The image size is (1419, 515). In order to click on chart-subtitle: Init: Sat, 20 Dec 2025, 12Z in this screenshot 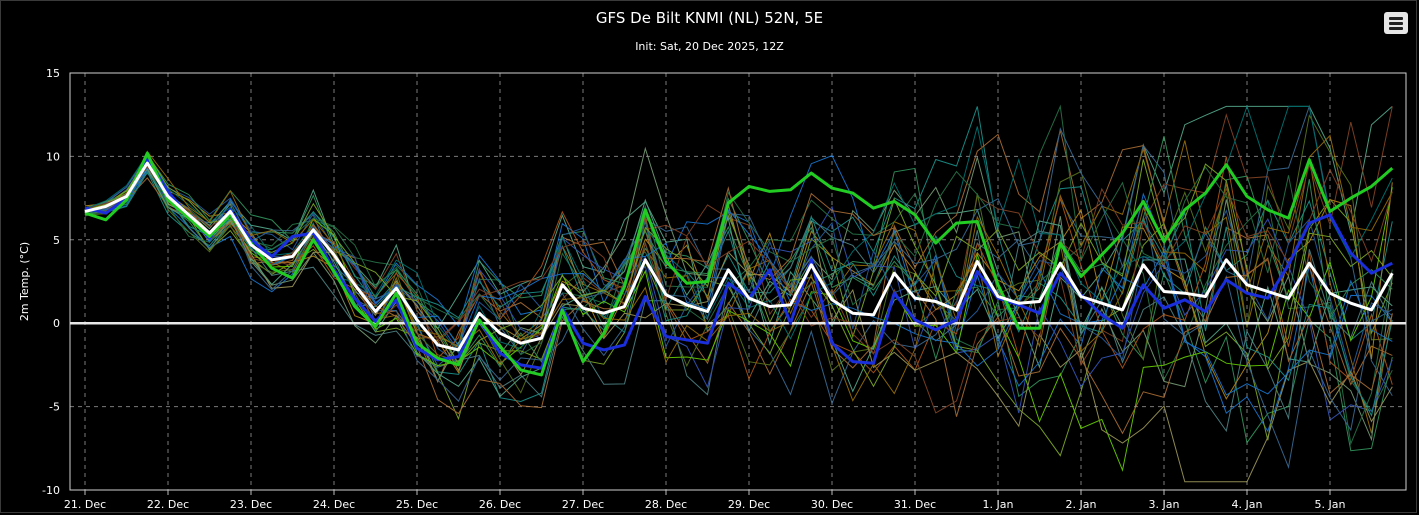, I will do `click(709, 46)`.